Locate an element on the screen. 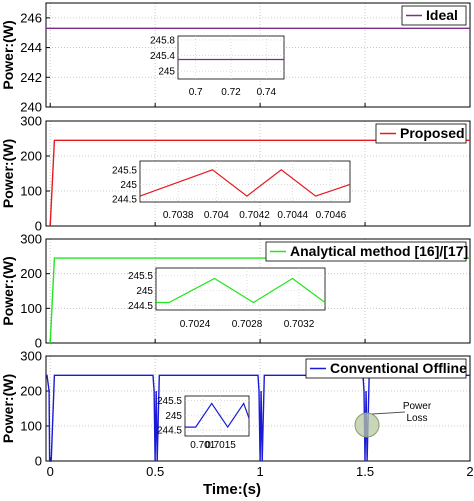 This screenshot has width=474, height=501. x-tick-label: 1 is located at coordinates (259, 471).